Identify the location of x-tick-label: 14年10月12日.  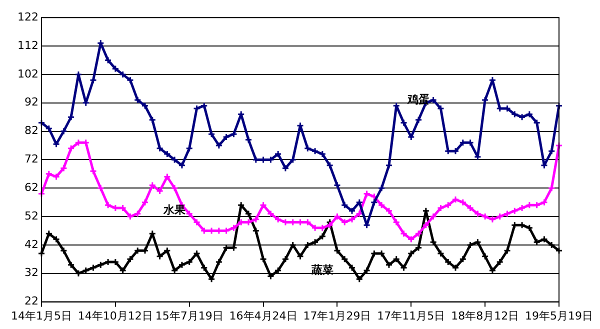
(115, 315).